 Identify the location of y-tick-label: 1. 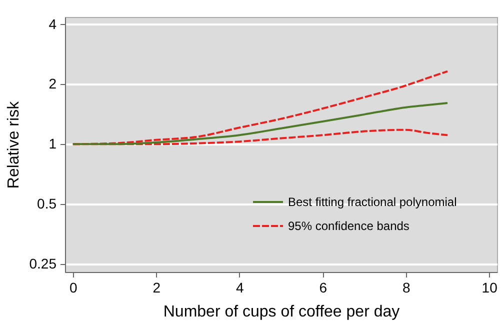
(52, 144).